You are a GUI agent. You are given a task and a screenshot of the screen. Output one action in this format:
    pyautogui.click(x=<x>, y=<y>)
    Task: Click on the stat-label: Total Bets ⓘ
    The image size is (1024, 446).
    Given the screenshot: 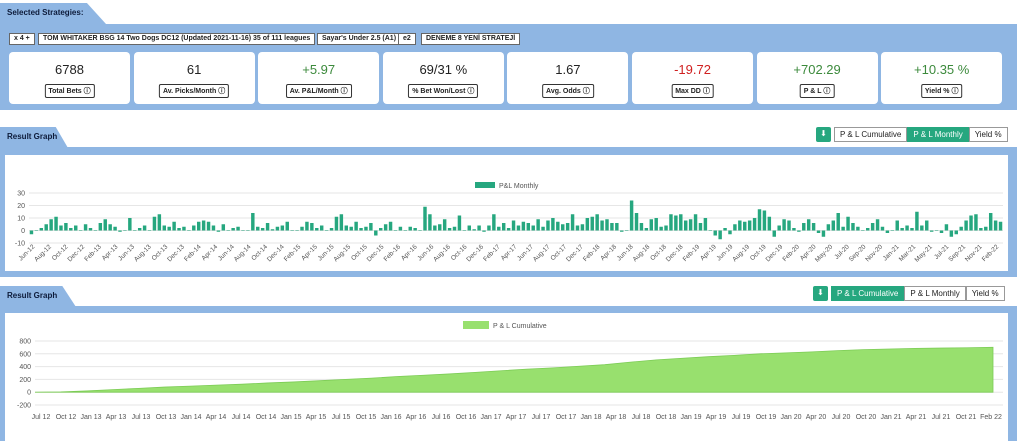 What is the action you would take?
    pyautogui.click(x=69, y=91)
    